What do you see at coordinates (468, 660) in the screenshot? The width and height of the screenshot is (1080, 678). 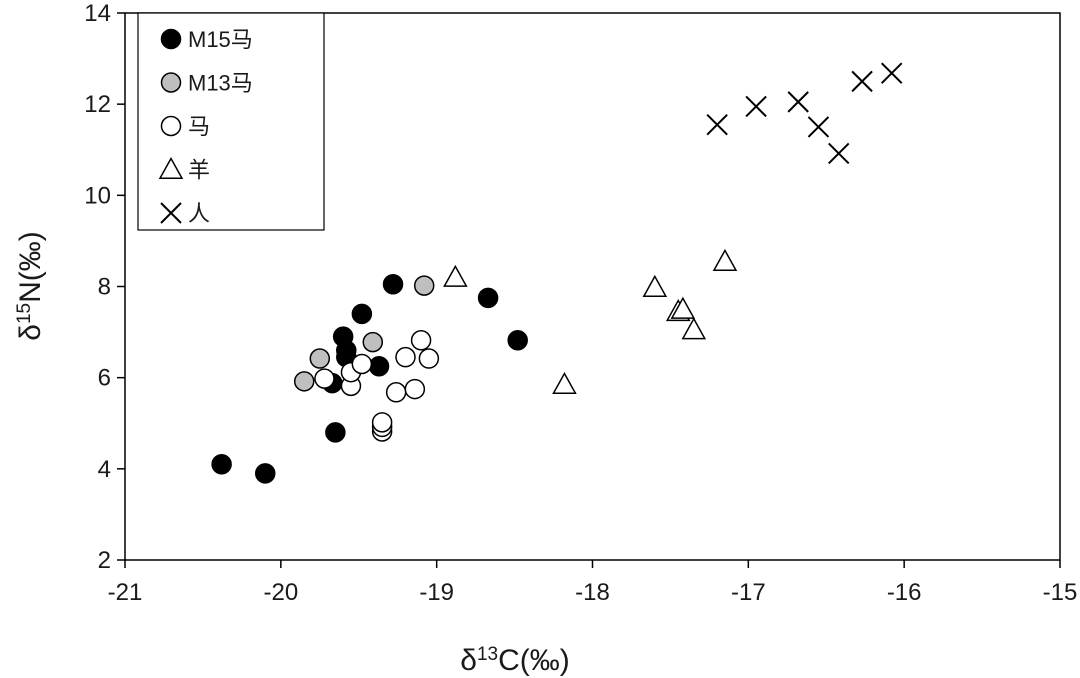 I see `x-axis-label-prefix: δ` at bounding box center [468, 660].